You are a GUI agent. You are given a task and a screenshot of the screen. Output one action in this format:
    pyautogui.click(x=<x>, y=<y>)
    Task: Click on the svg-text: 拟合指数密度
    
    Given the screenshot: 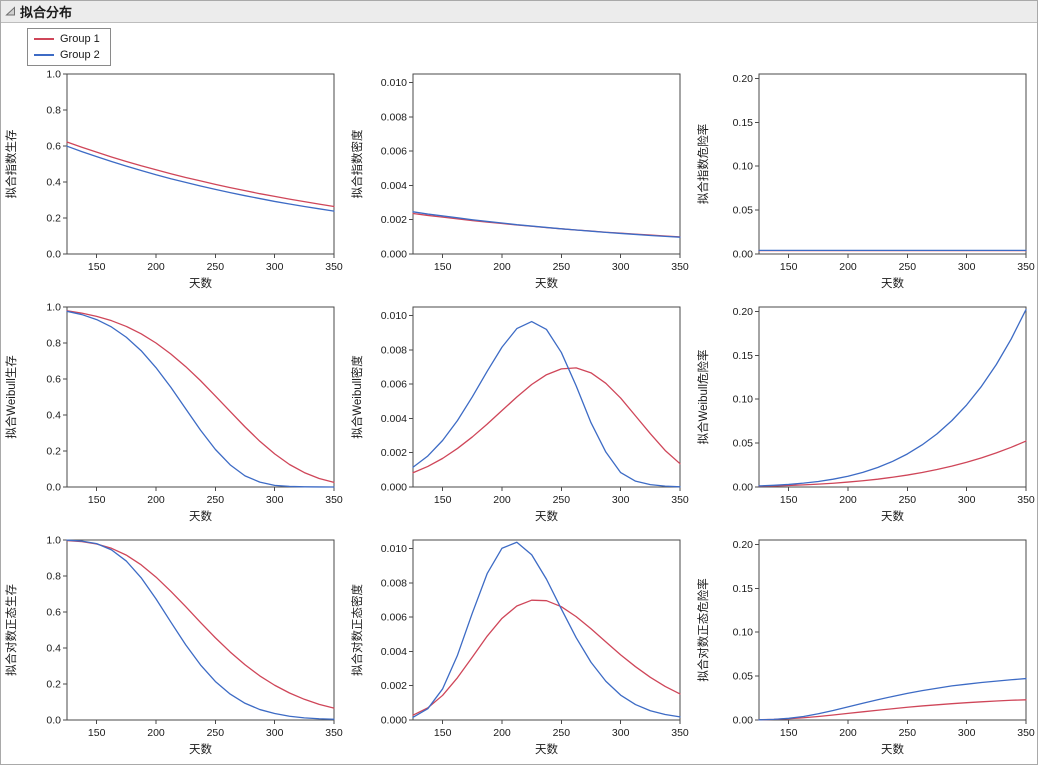 What is the action you would take?
    pyautogui.click(x=357, y=163)
    